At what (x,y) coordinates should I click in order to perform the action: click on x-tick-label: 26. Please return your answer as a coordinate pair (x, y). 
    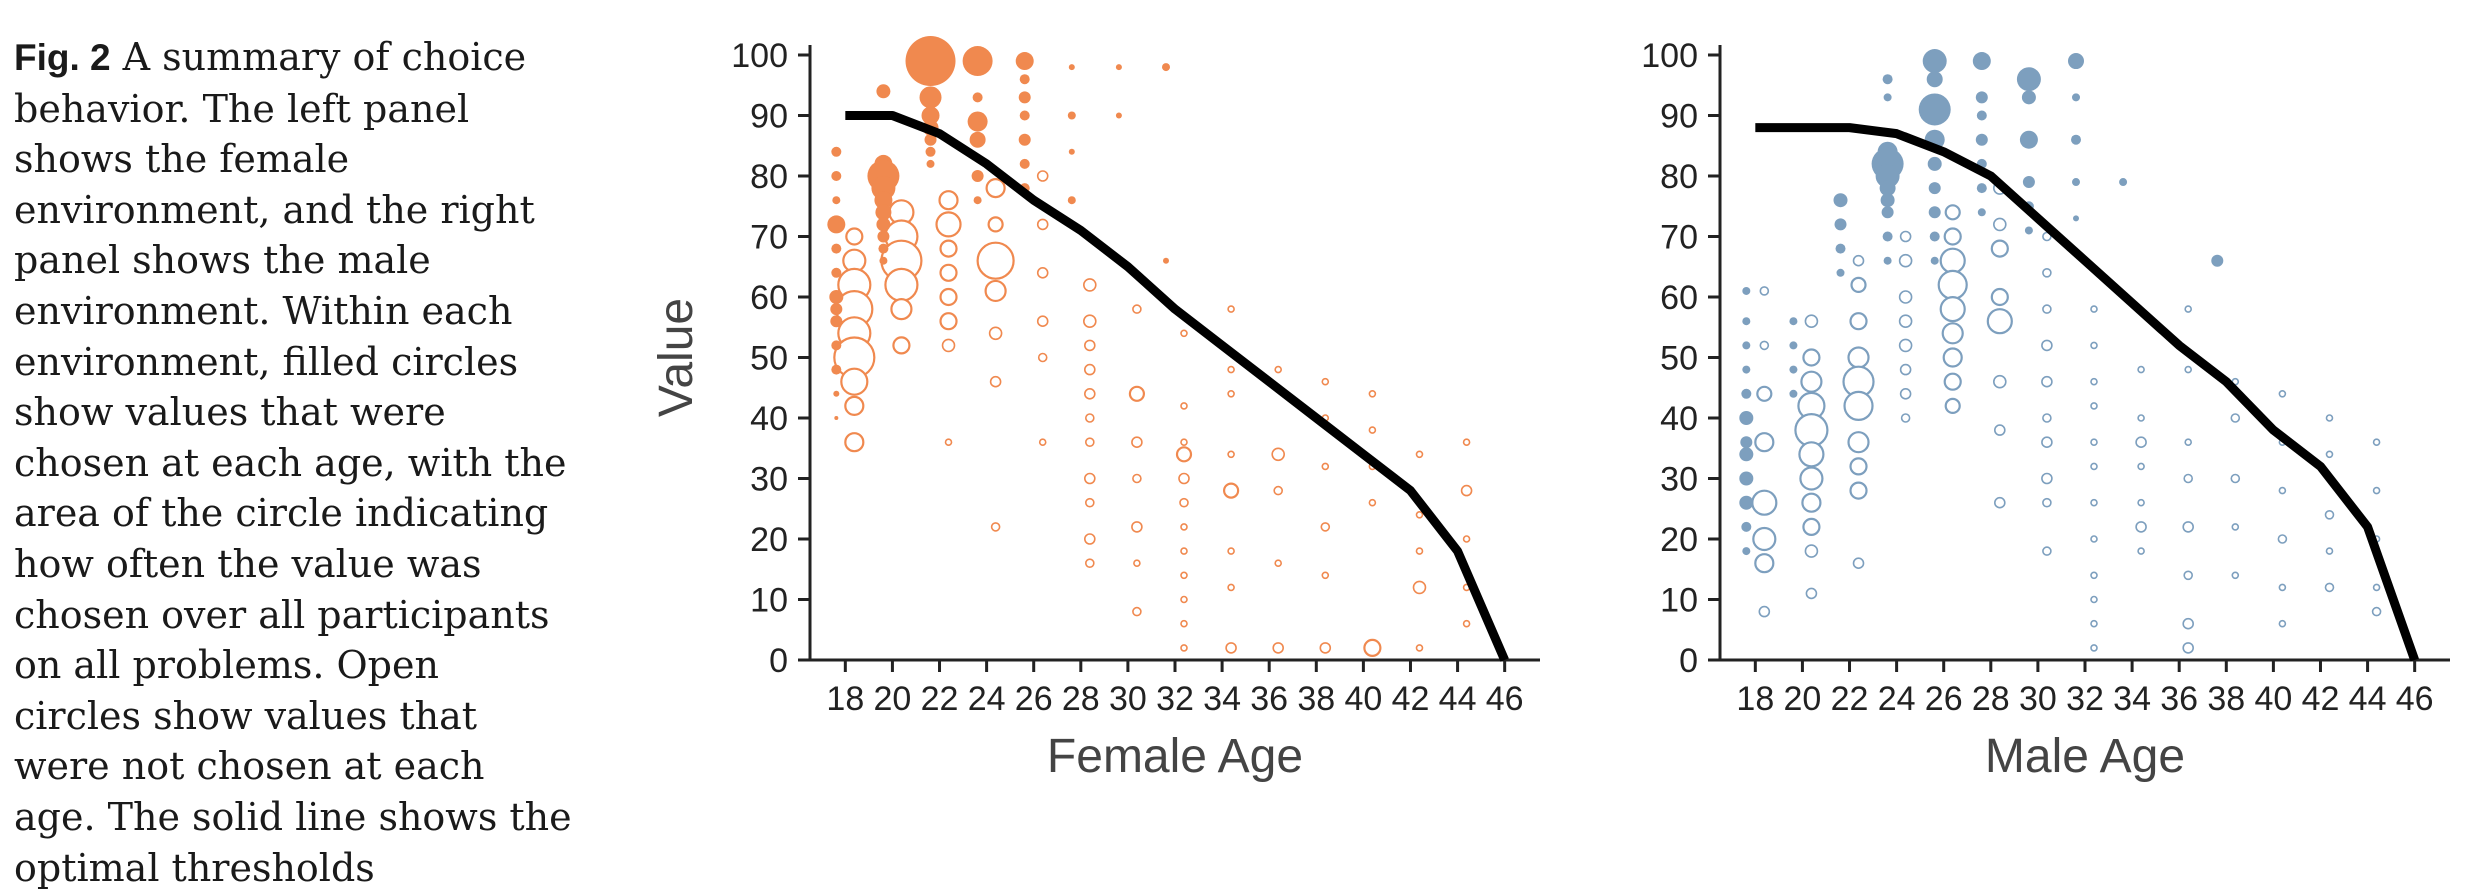
    Looking at the image, I should click on (1034, 699).